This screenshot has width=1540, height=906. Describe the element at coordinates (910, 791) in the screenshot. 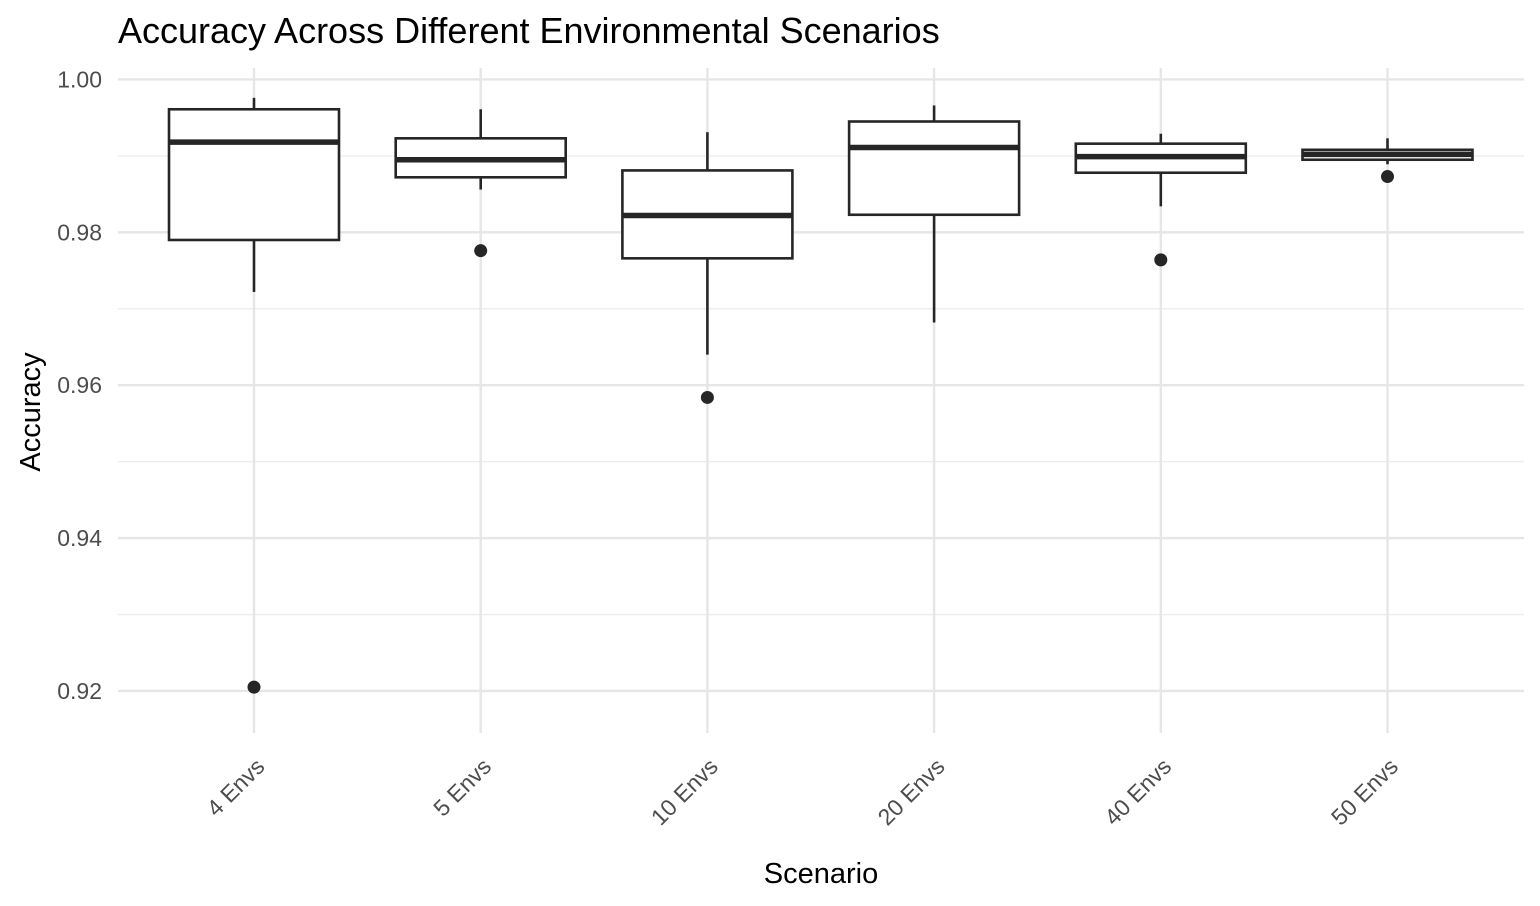

I see `x-tick-label: 20 Envs` at that location.